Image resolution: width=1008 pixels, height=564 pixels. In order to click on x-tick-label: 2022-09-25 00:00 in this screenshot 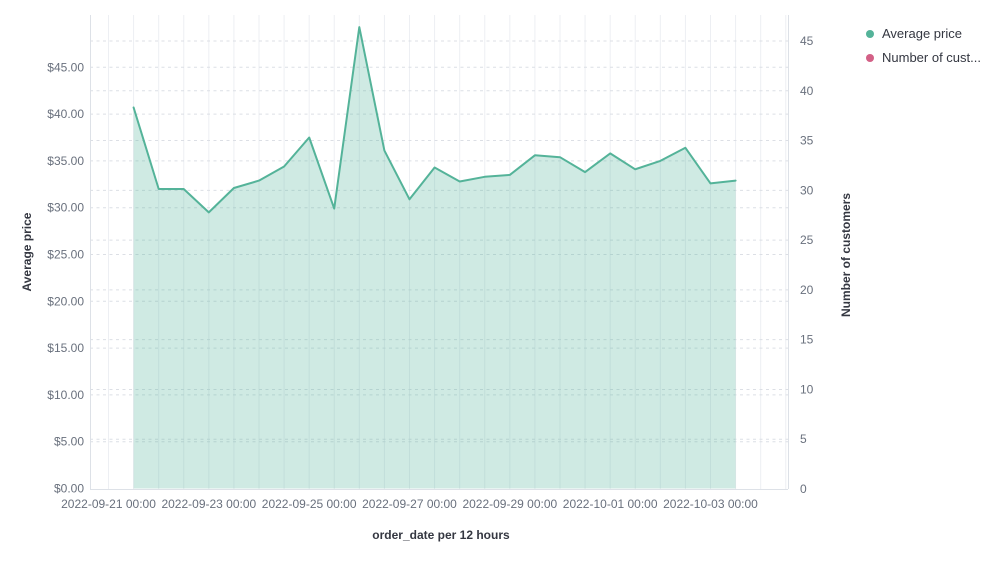, I will do `click(309, 504)`.